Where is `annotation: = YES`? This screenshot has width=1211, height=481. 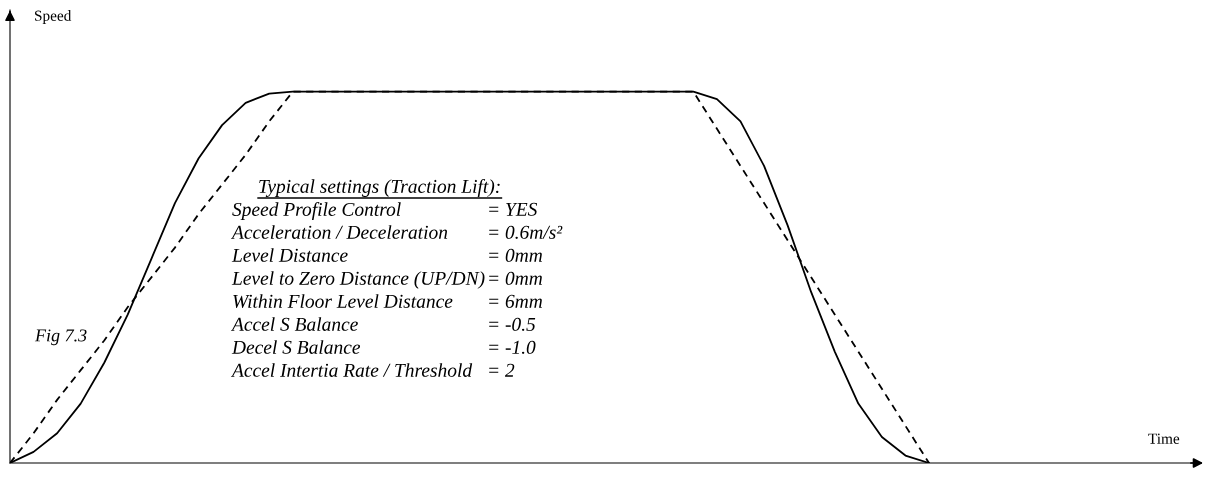
annotation: = YES is located at coordinates (513, 209).